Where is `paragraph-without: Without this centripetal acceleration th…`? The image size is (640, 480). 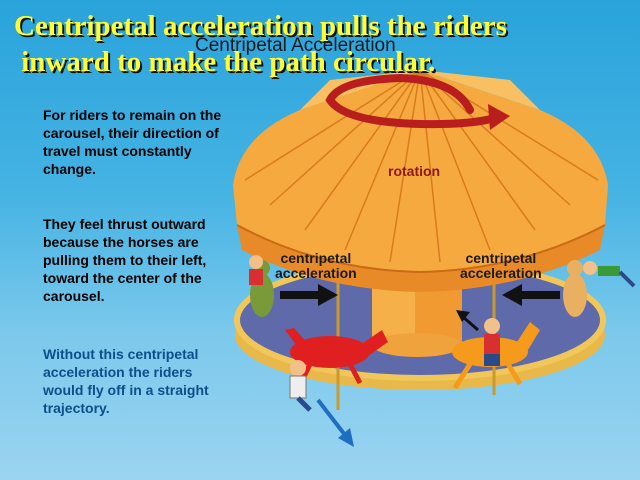 paragraph-without: Without this centripetal acceleration th… is located at coordinates (126, 381).